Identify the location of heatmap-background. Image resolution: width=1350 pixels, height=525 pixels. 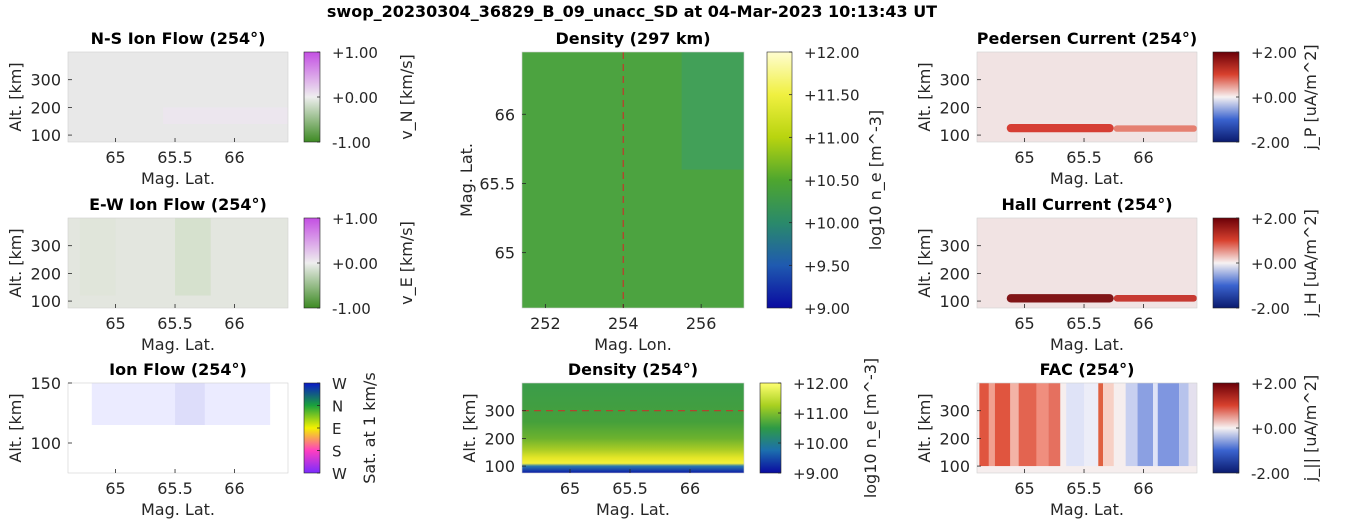
(1087, 263).